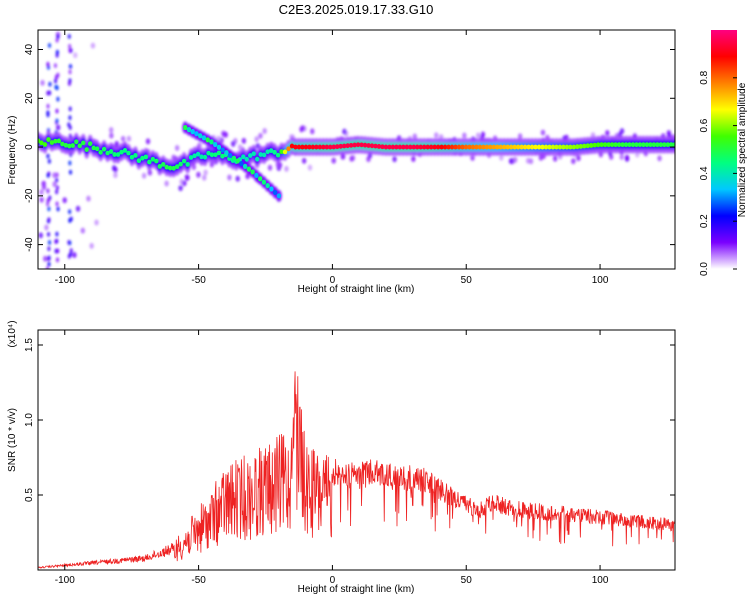 The width and height of the screenshot is (750, 600). Describe the element at coordinates (29, 244) in the screenshot. I see `heatmap-y-tick-label: -40` at that location.